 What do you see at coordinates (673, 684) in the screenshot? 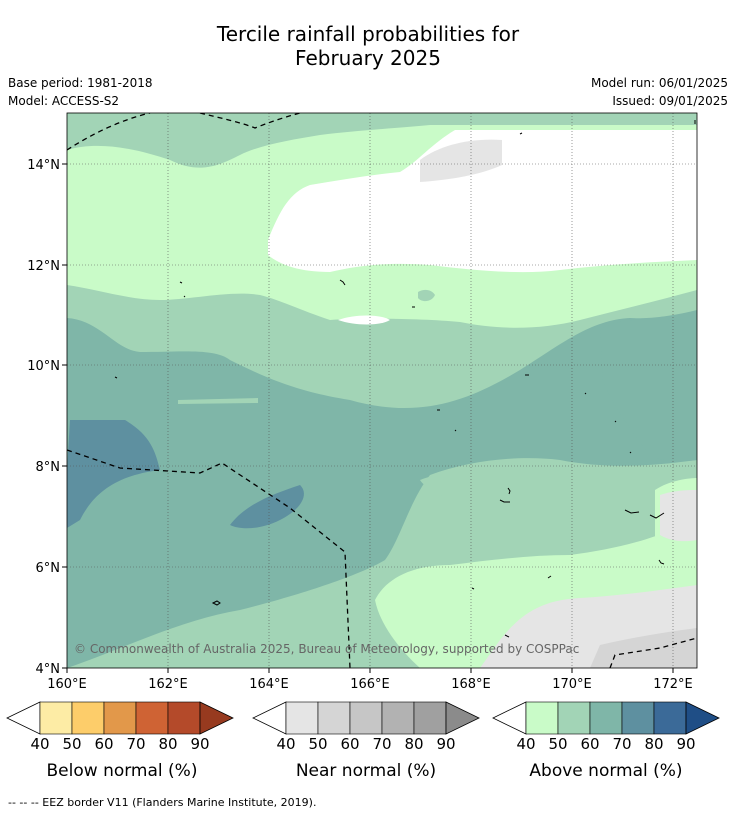
I see `lon-label: 172°E` at bounding box center [673, 684].